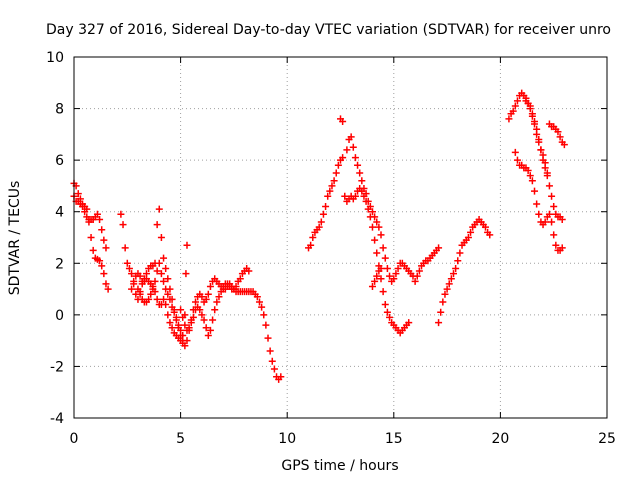  I want to click on x-tick-label: 15, so click(394, 439).